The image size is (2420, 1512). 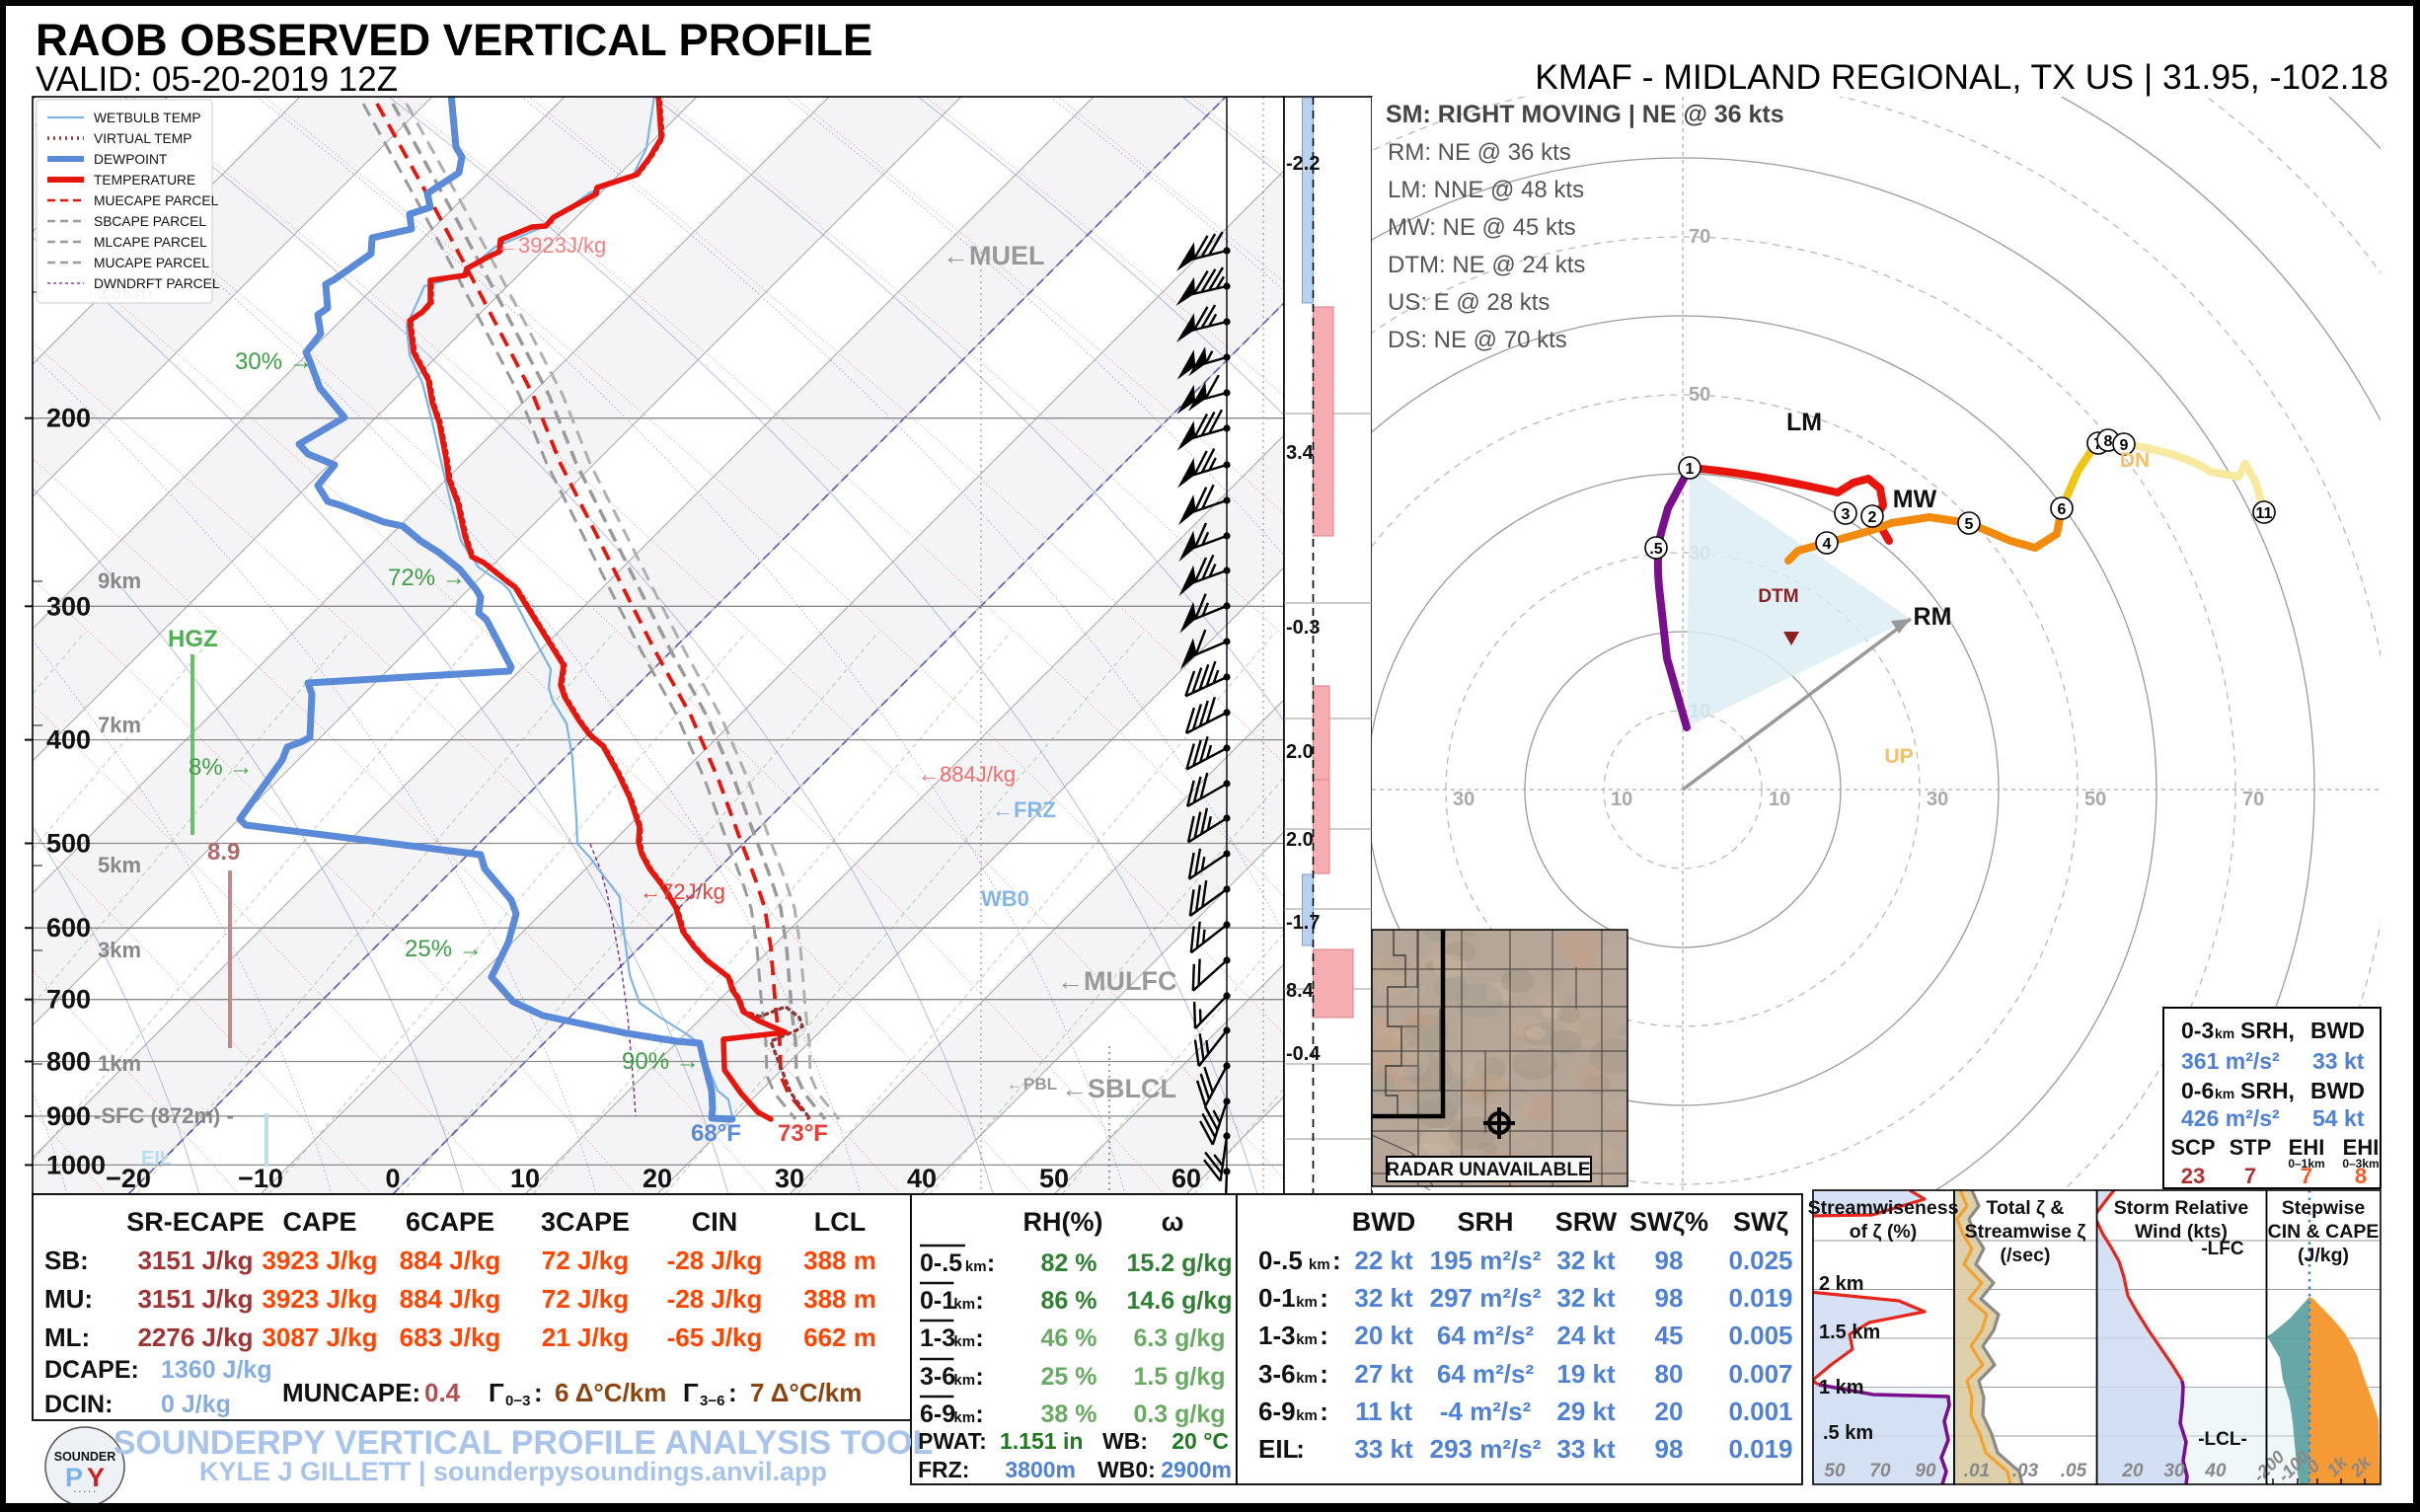 What do you see at coordinates (2025, 1232) in the screenshot?
I see `svg-text: Streamwise ζ` at bounding box center [2025, 1232].